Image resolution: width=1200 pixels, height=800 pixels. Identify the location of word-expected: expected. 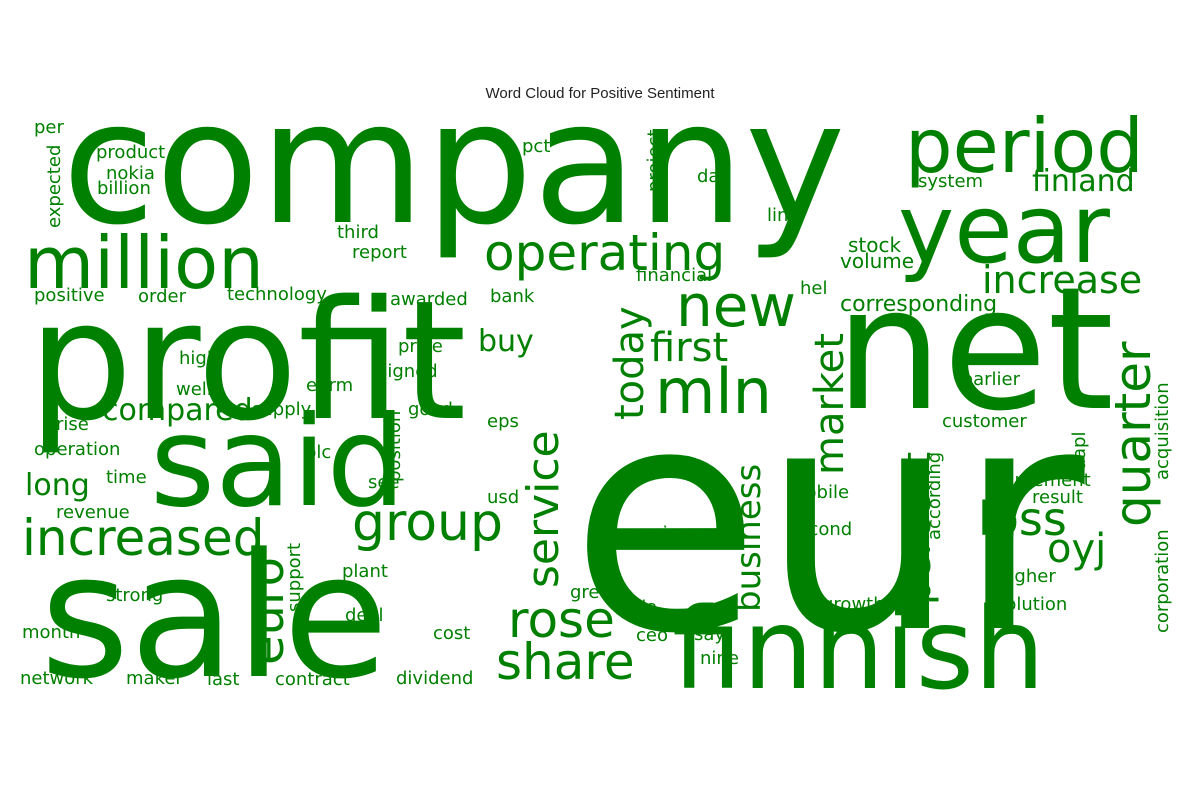
(54, 186).